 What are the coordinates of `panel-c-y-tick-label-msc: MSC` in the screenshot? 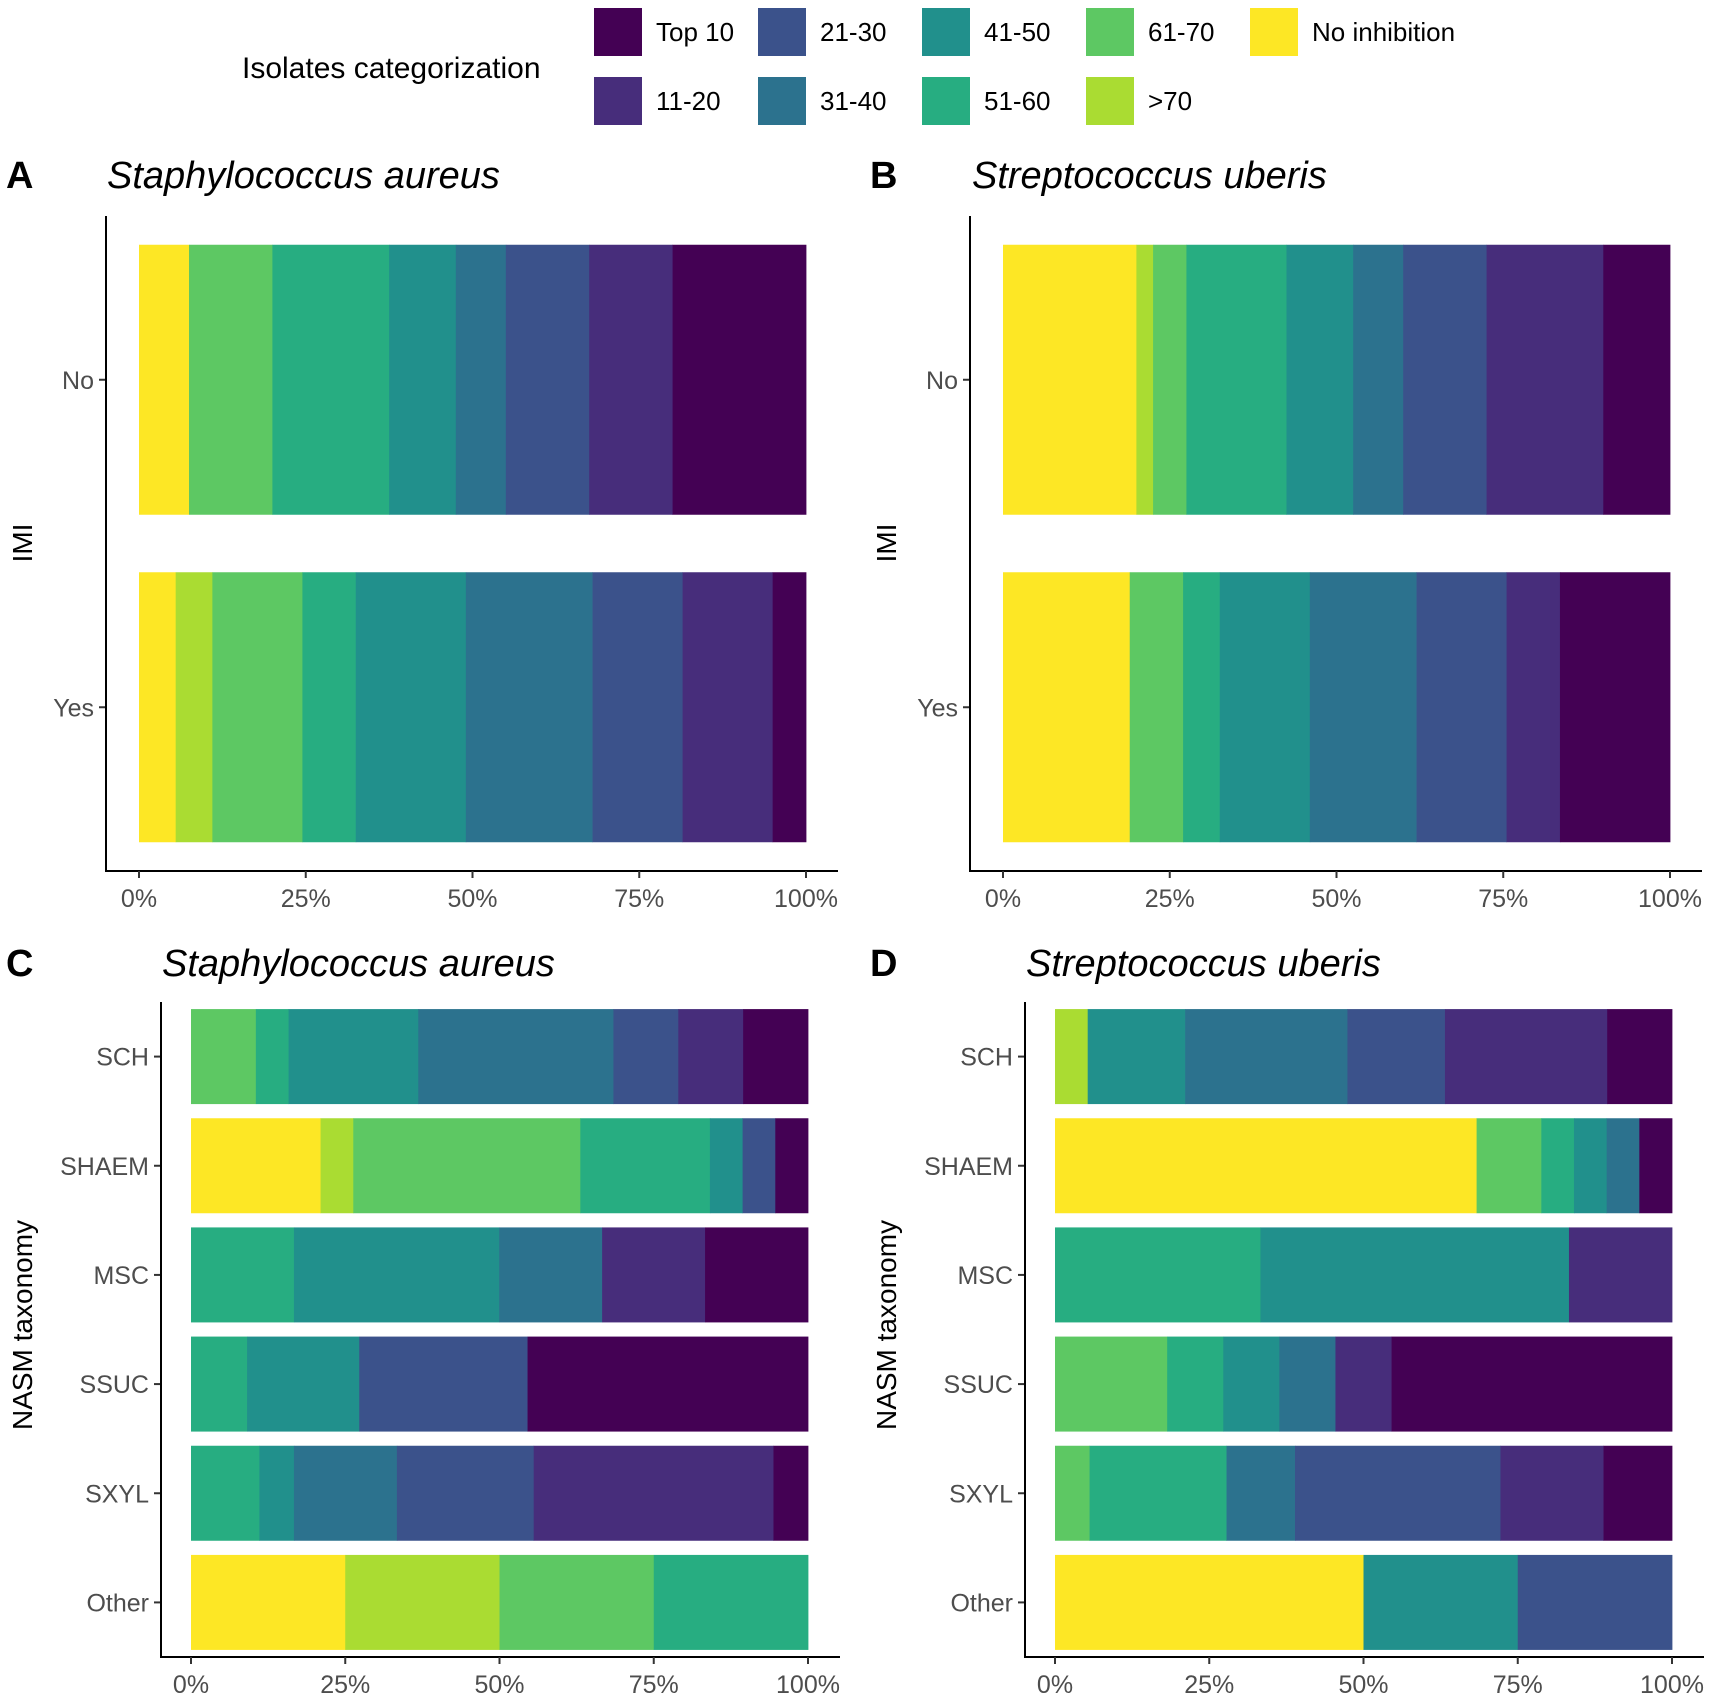 It's located at (121, 1276).